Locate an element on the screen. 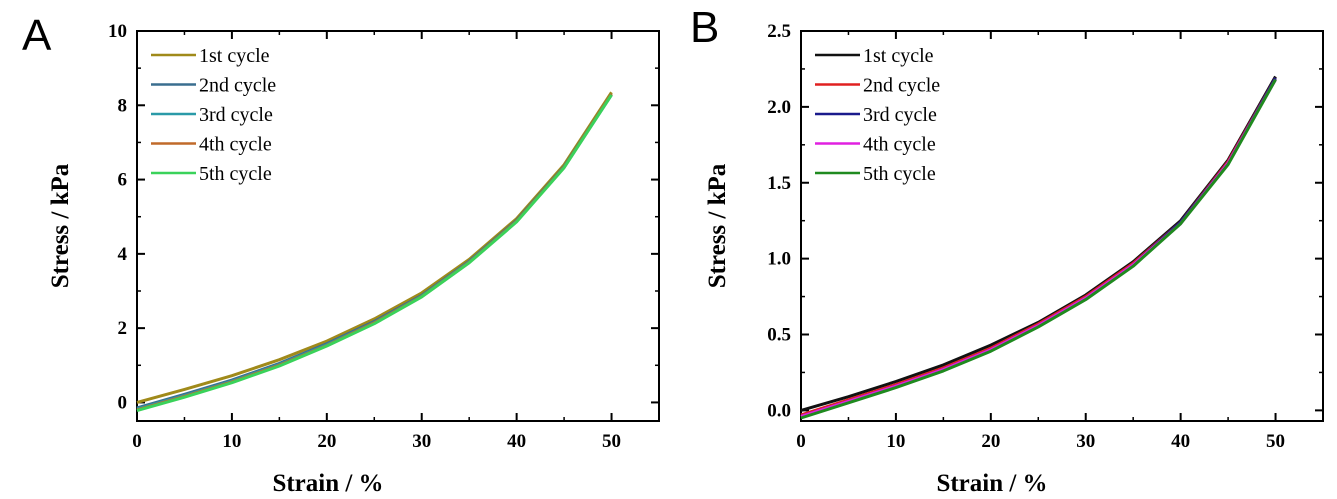 The height and width of the screenshot is (499, 1337). y-tick-label: 1.0 is located at coordinates (779, 259).